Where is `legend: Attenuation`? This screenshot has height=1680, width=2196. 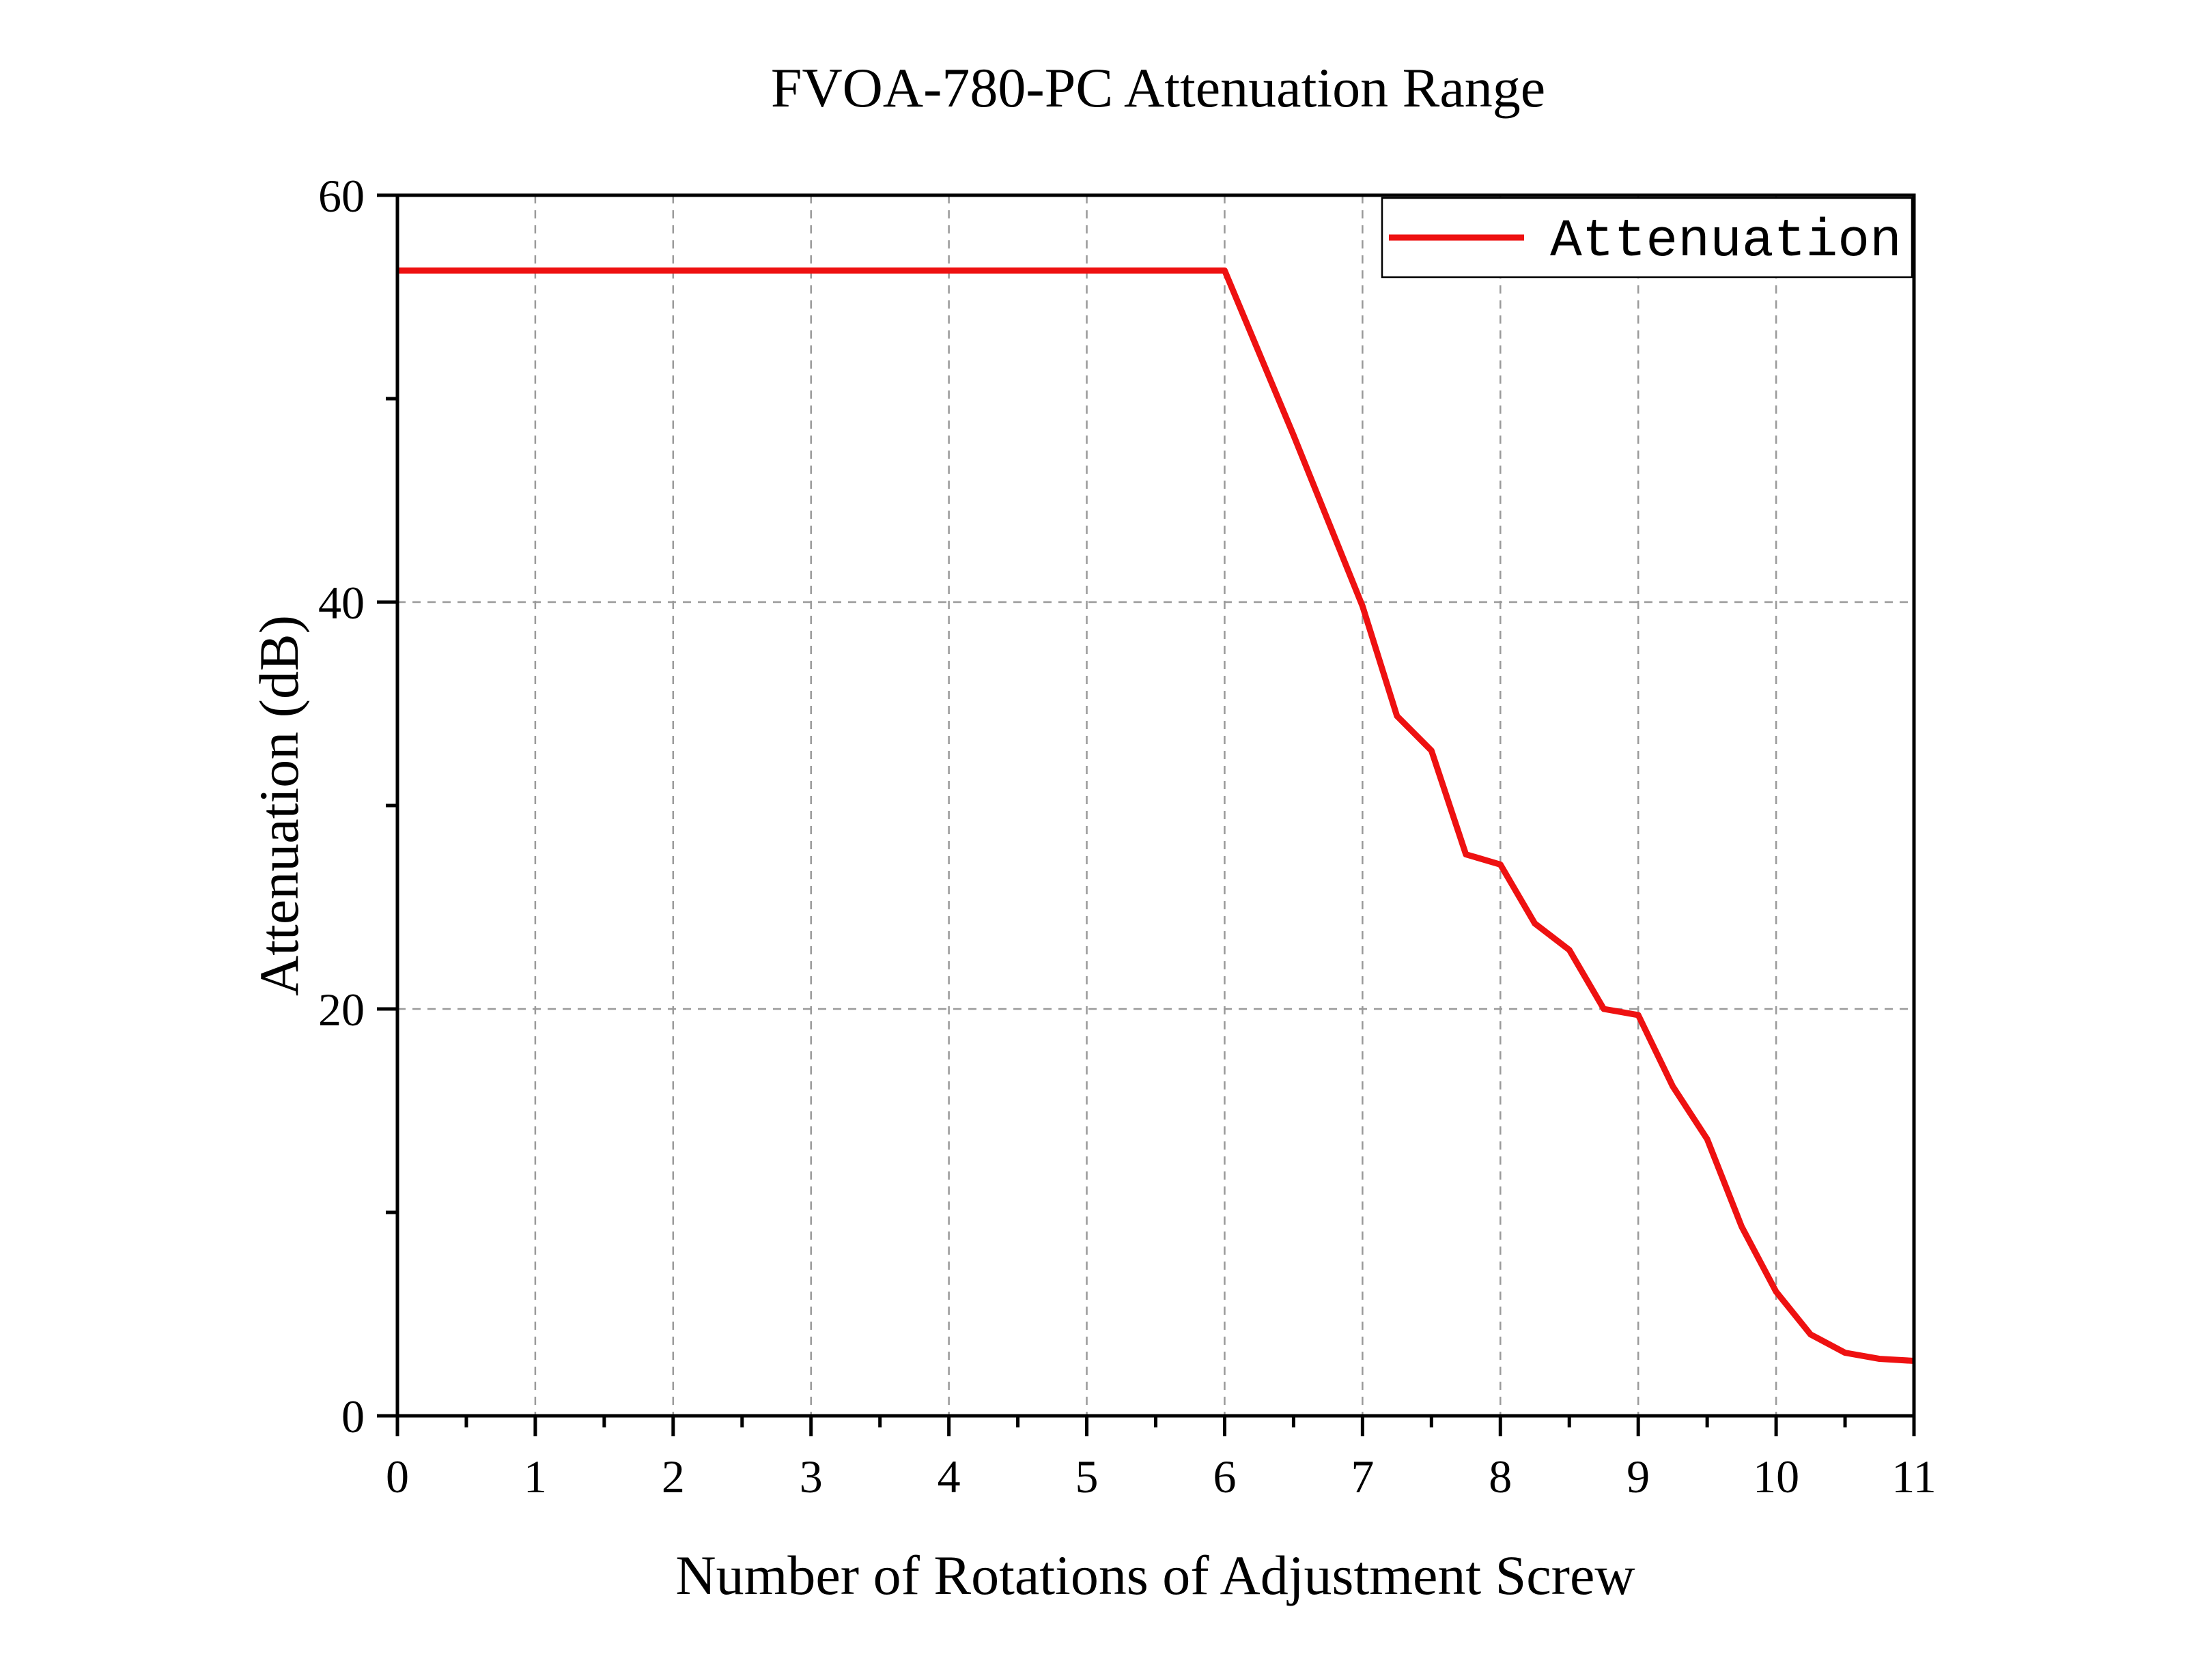
legend: Attenuation is located at coordinates (1647, 238).